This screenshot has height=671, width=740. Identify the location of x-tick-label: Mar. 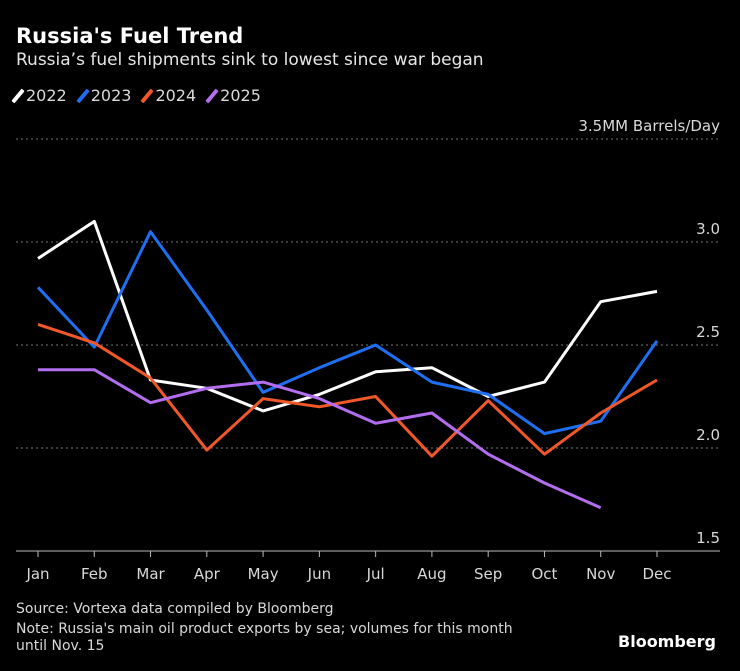
(150, 574).